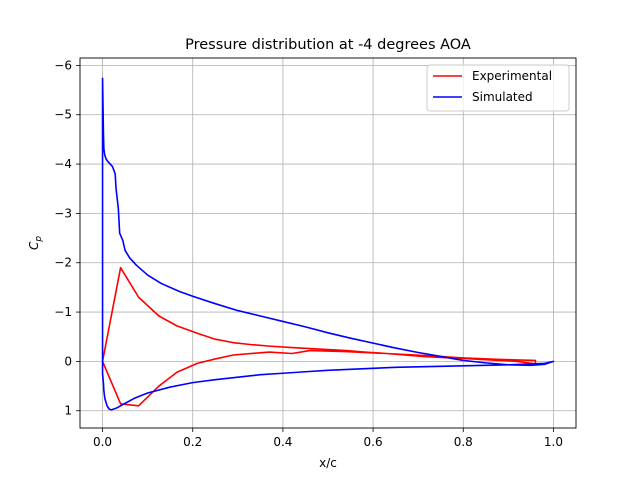 The width and height of the screenshot is (640, 480). I want to click on x-axis-label: x/c, so click(328, 463).